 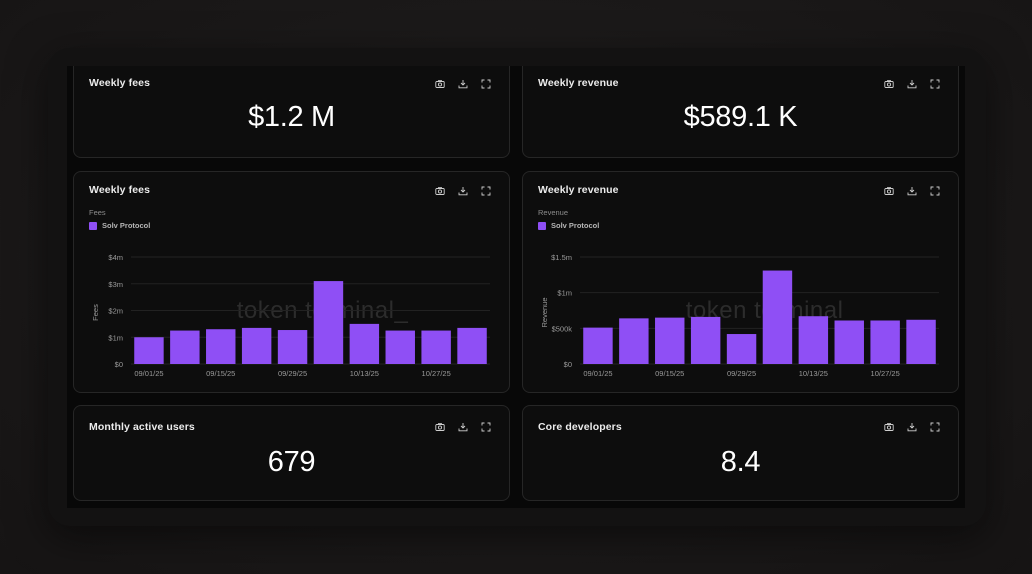 What do you see at coordinates (115, 311) in the screenshot?
I see `y-tick-label: $2m` at bounding box center [115, 311].